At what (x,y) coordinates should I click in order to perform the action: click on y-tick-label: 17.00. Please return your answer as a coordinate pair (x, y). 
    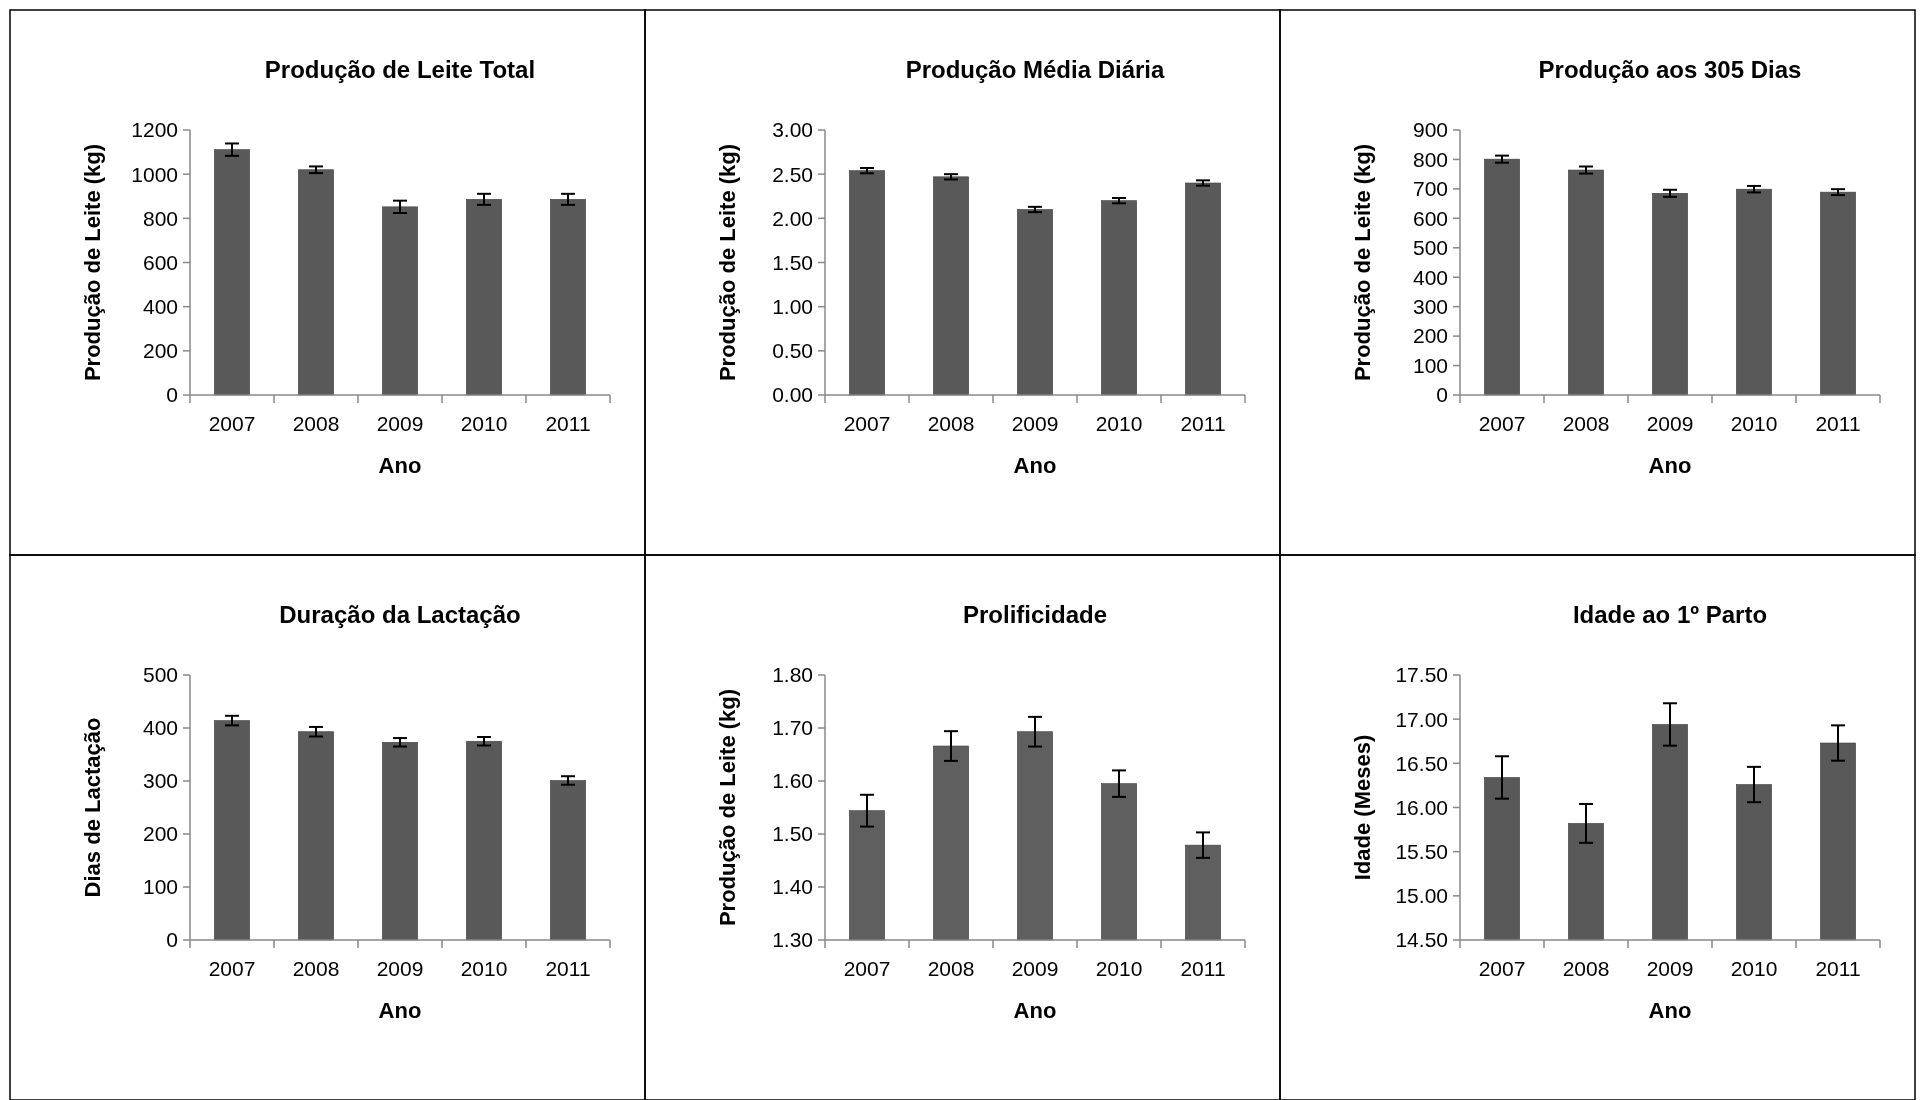
    Looking at the image, I should click on (1421, 719).